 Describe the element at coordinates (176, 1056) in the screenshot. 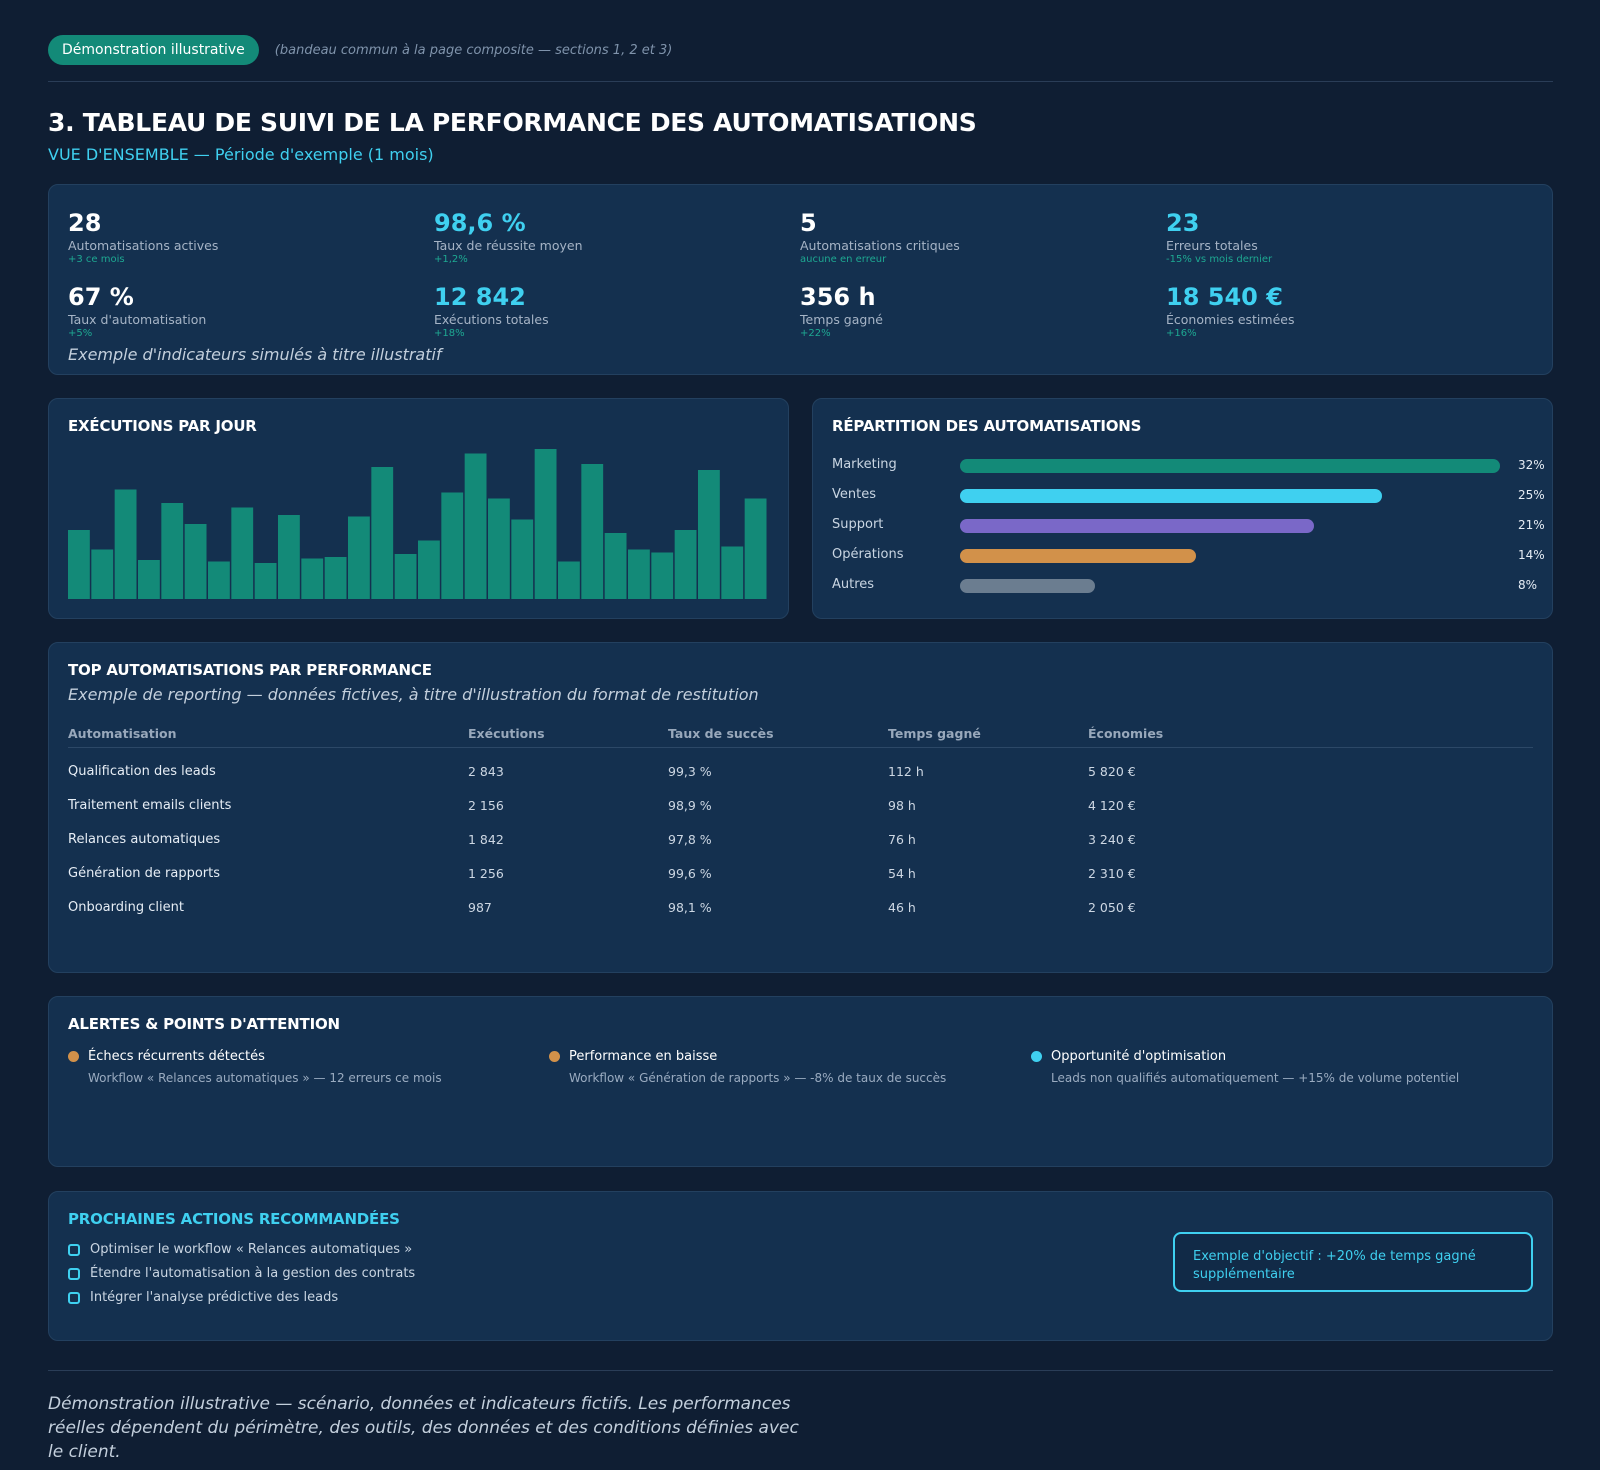

I see `alert-title: Échecs récurrents détectés` at that location.